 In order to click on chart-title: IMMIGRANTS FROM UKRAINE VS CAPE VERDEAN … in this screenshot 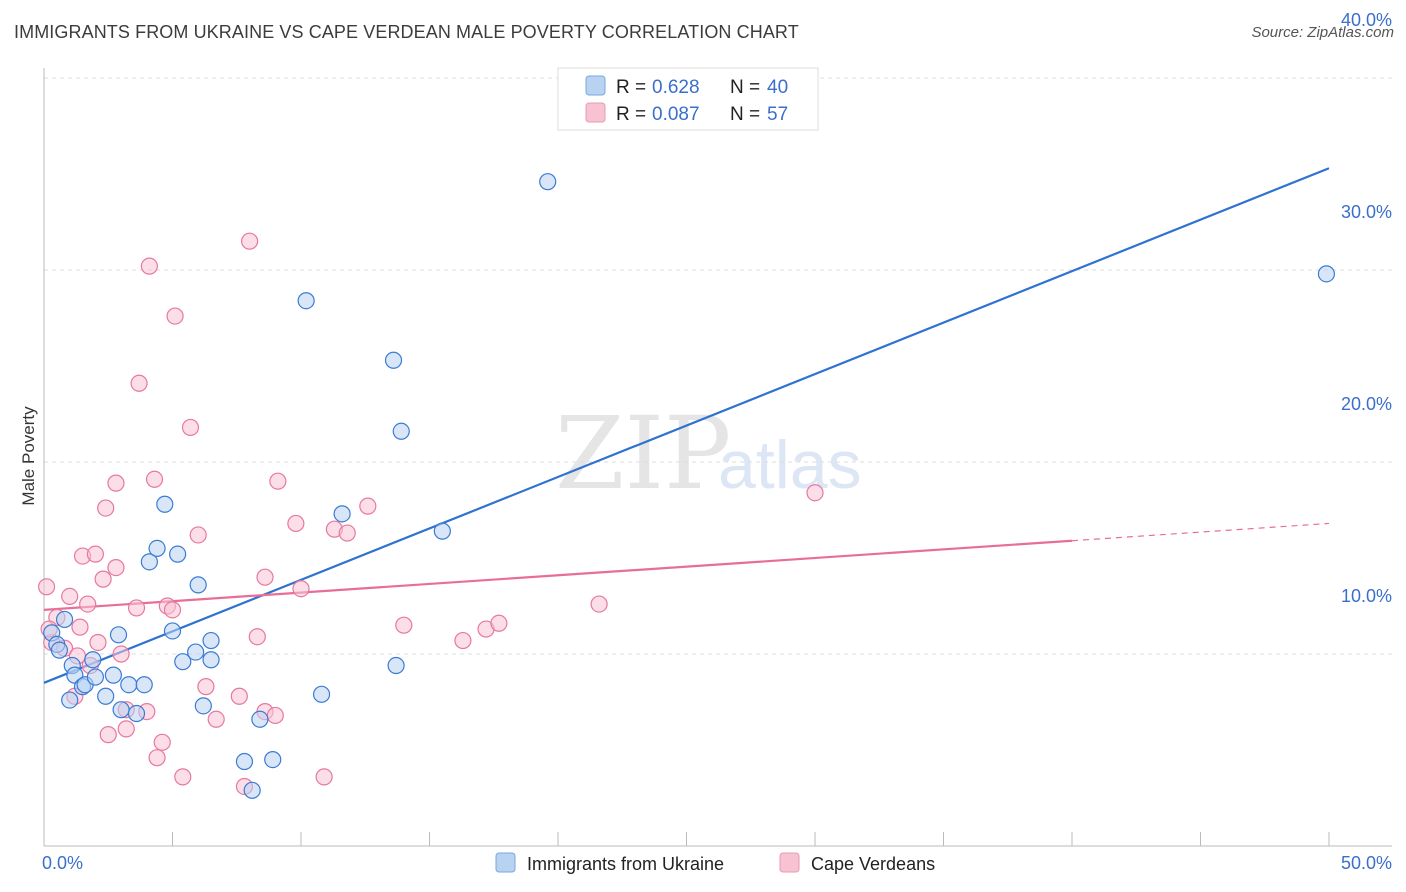, I will do `click(406, 32)`.